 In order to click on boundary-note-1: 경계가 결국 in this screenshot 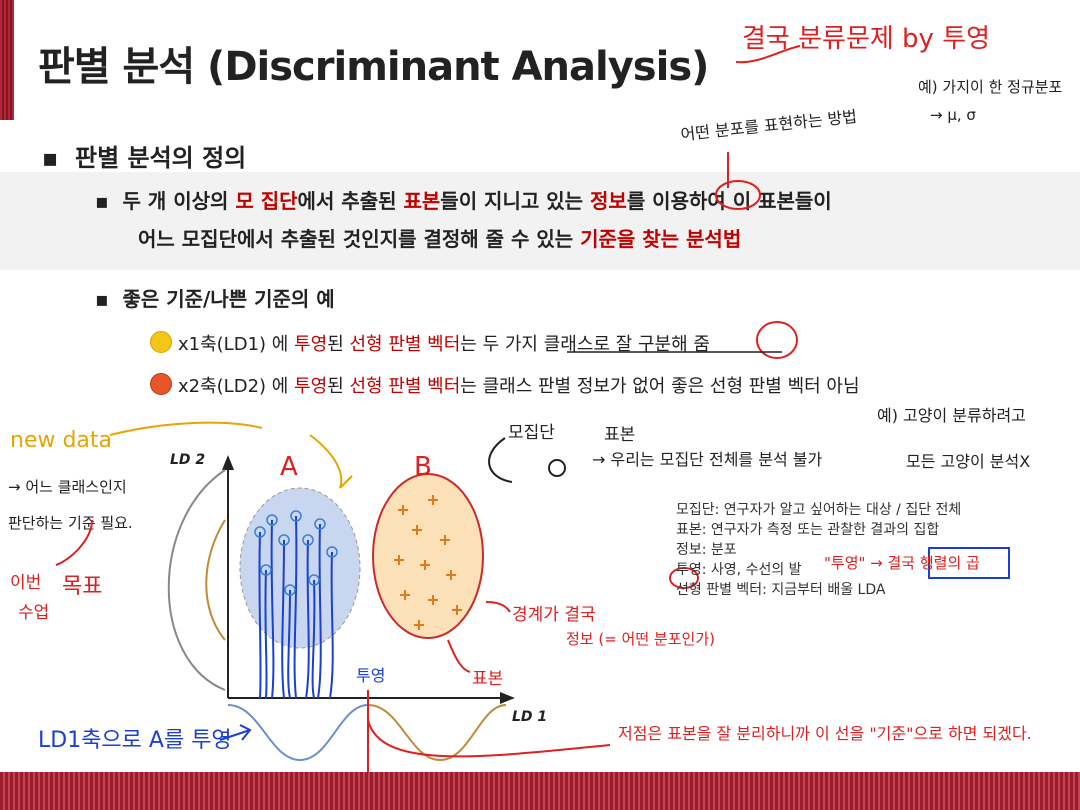, I will do `click(554, 615)`.